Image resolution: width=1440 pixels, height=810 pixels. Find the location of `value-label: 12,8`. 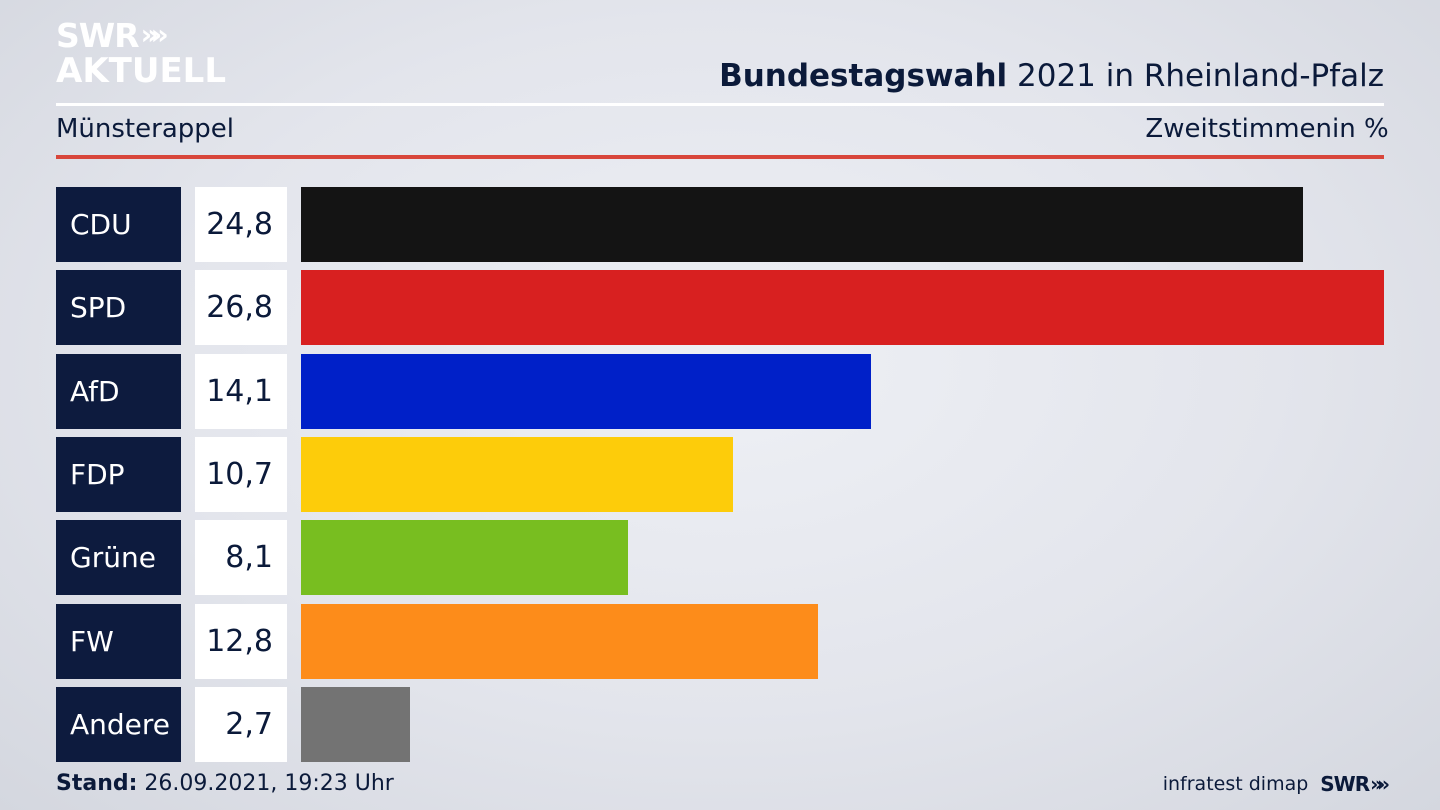

value-label: 12,8 is located at coordinates (241, 641).